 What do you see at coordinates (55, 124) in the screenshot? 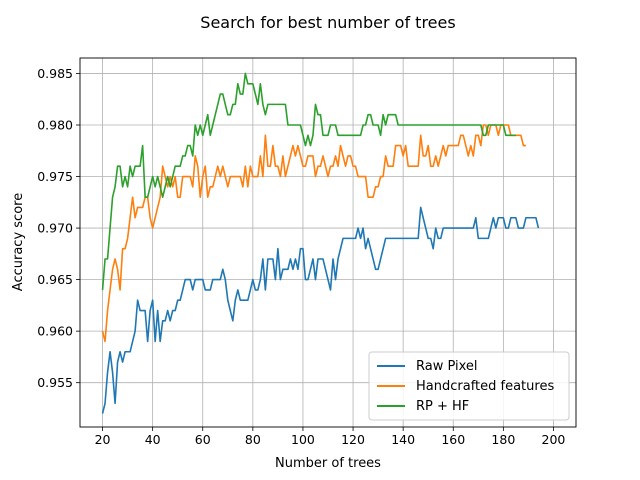
I see `y-tick-label: 0.980` at bounding box center [55, 124].